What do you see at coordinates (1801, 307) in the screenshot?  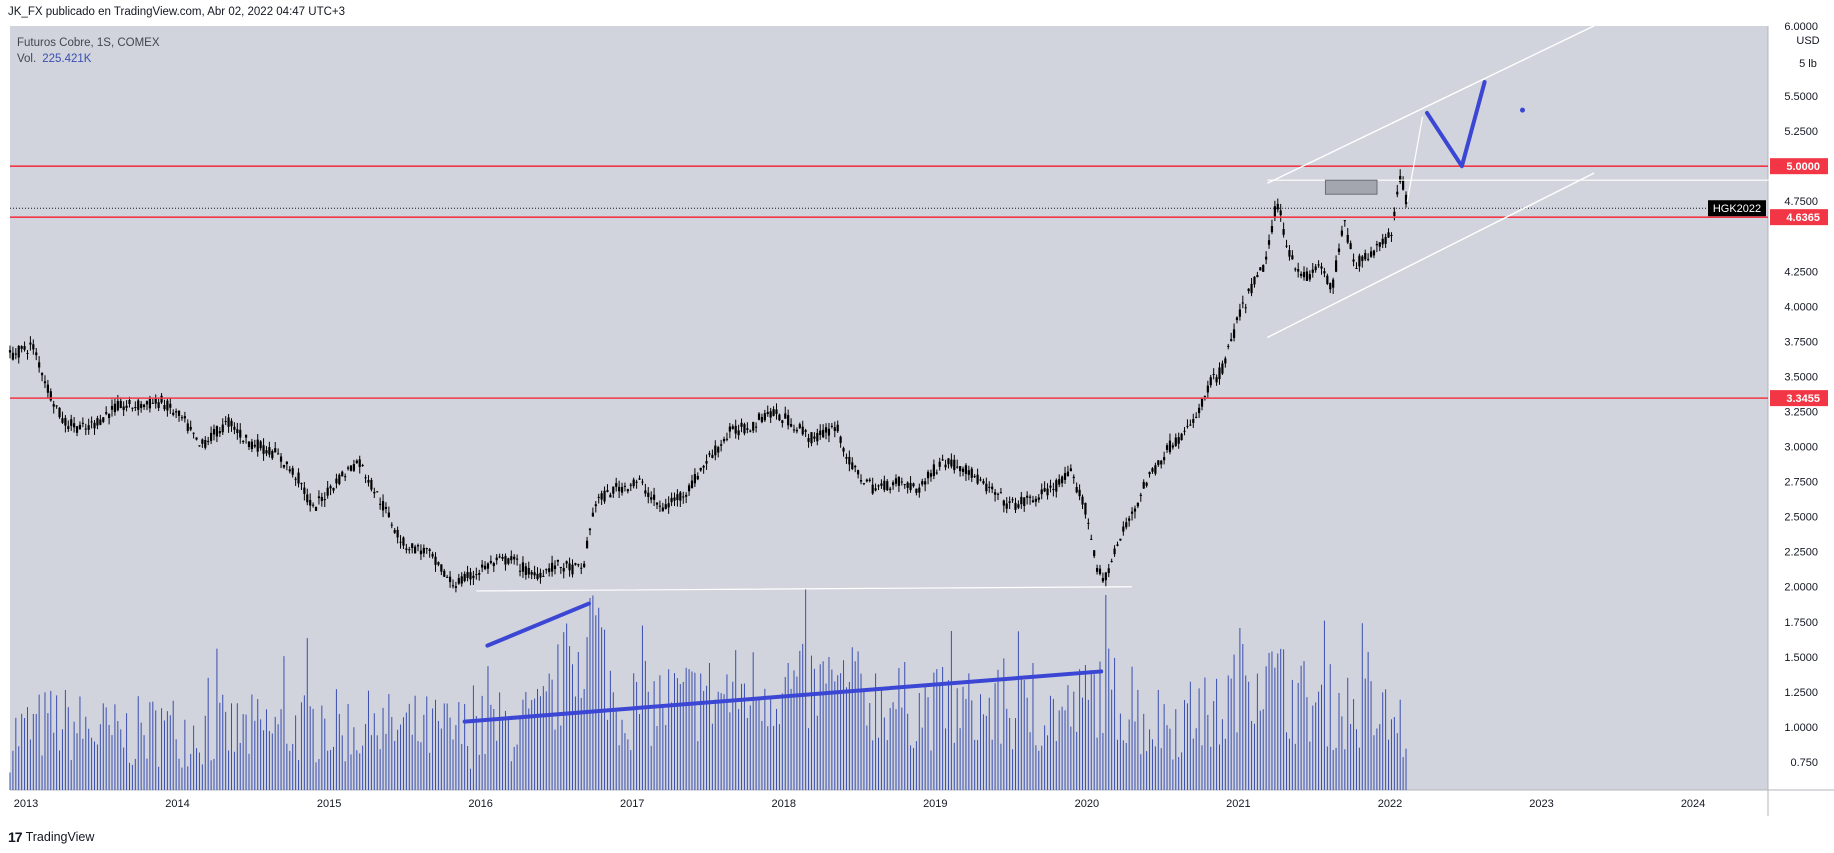 I see `y-tick-label: 4.0000` at bounding box center [1801, 307].